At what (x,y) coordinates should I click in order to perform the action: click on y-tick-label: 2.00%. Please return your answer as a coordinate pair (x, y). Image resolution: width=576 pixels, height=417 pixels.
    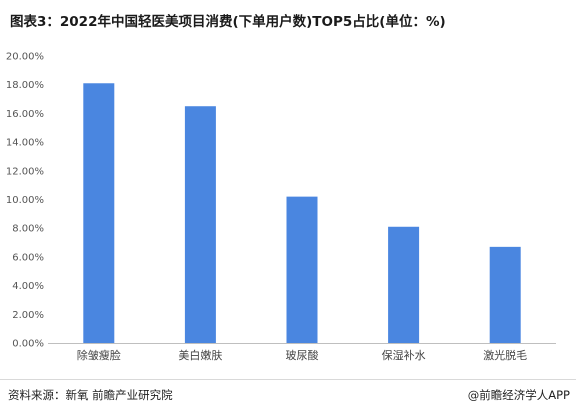
    Looking at the image, I should click on (28, 315).